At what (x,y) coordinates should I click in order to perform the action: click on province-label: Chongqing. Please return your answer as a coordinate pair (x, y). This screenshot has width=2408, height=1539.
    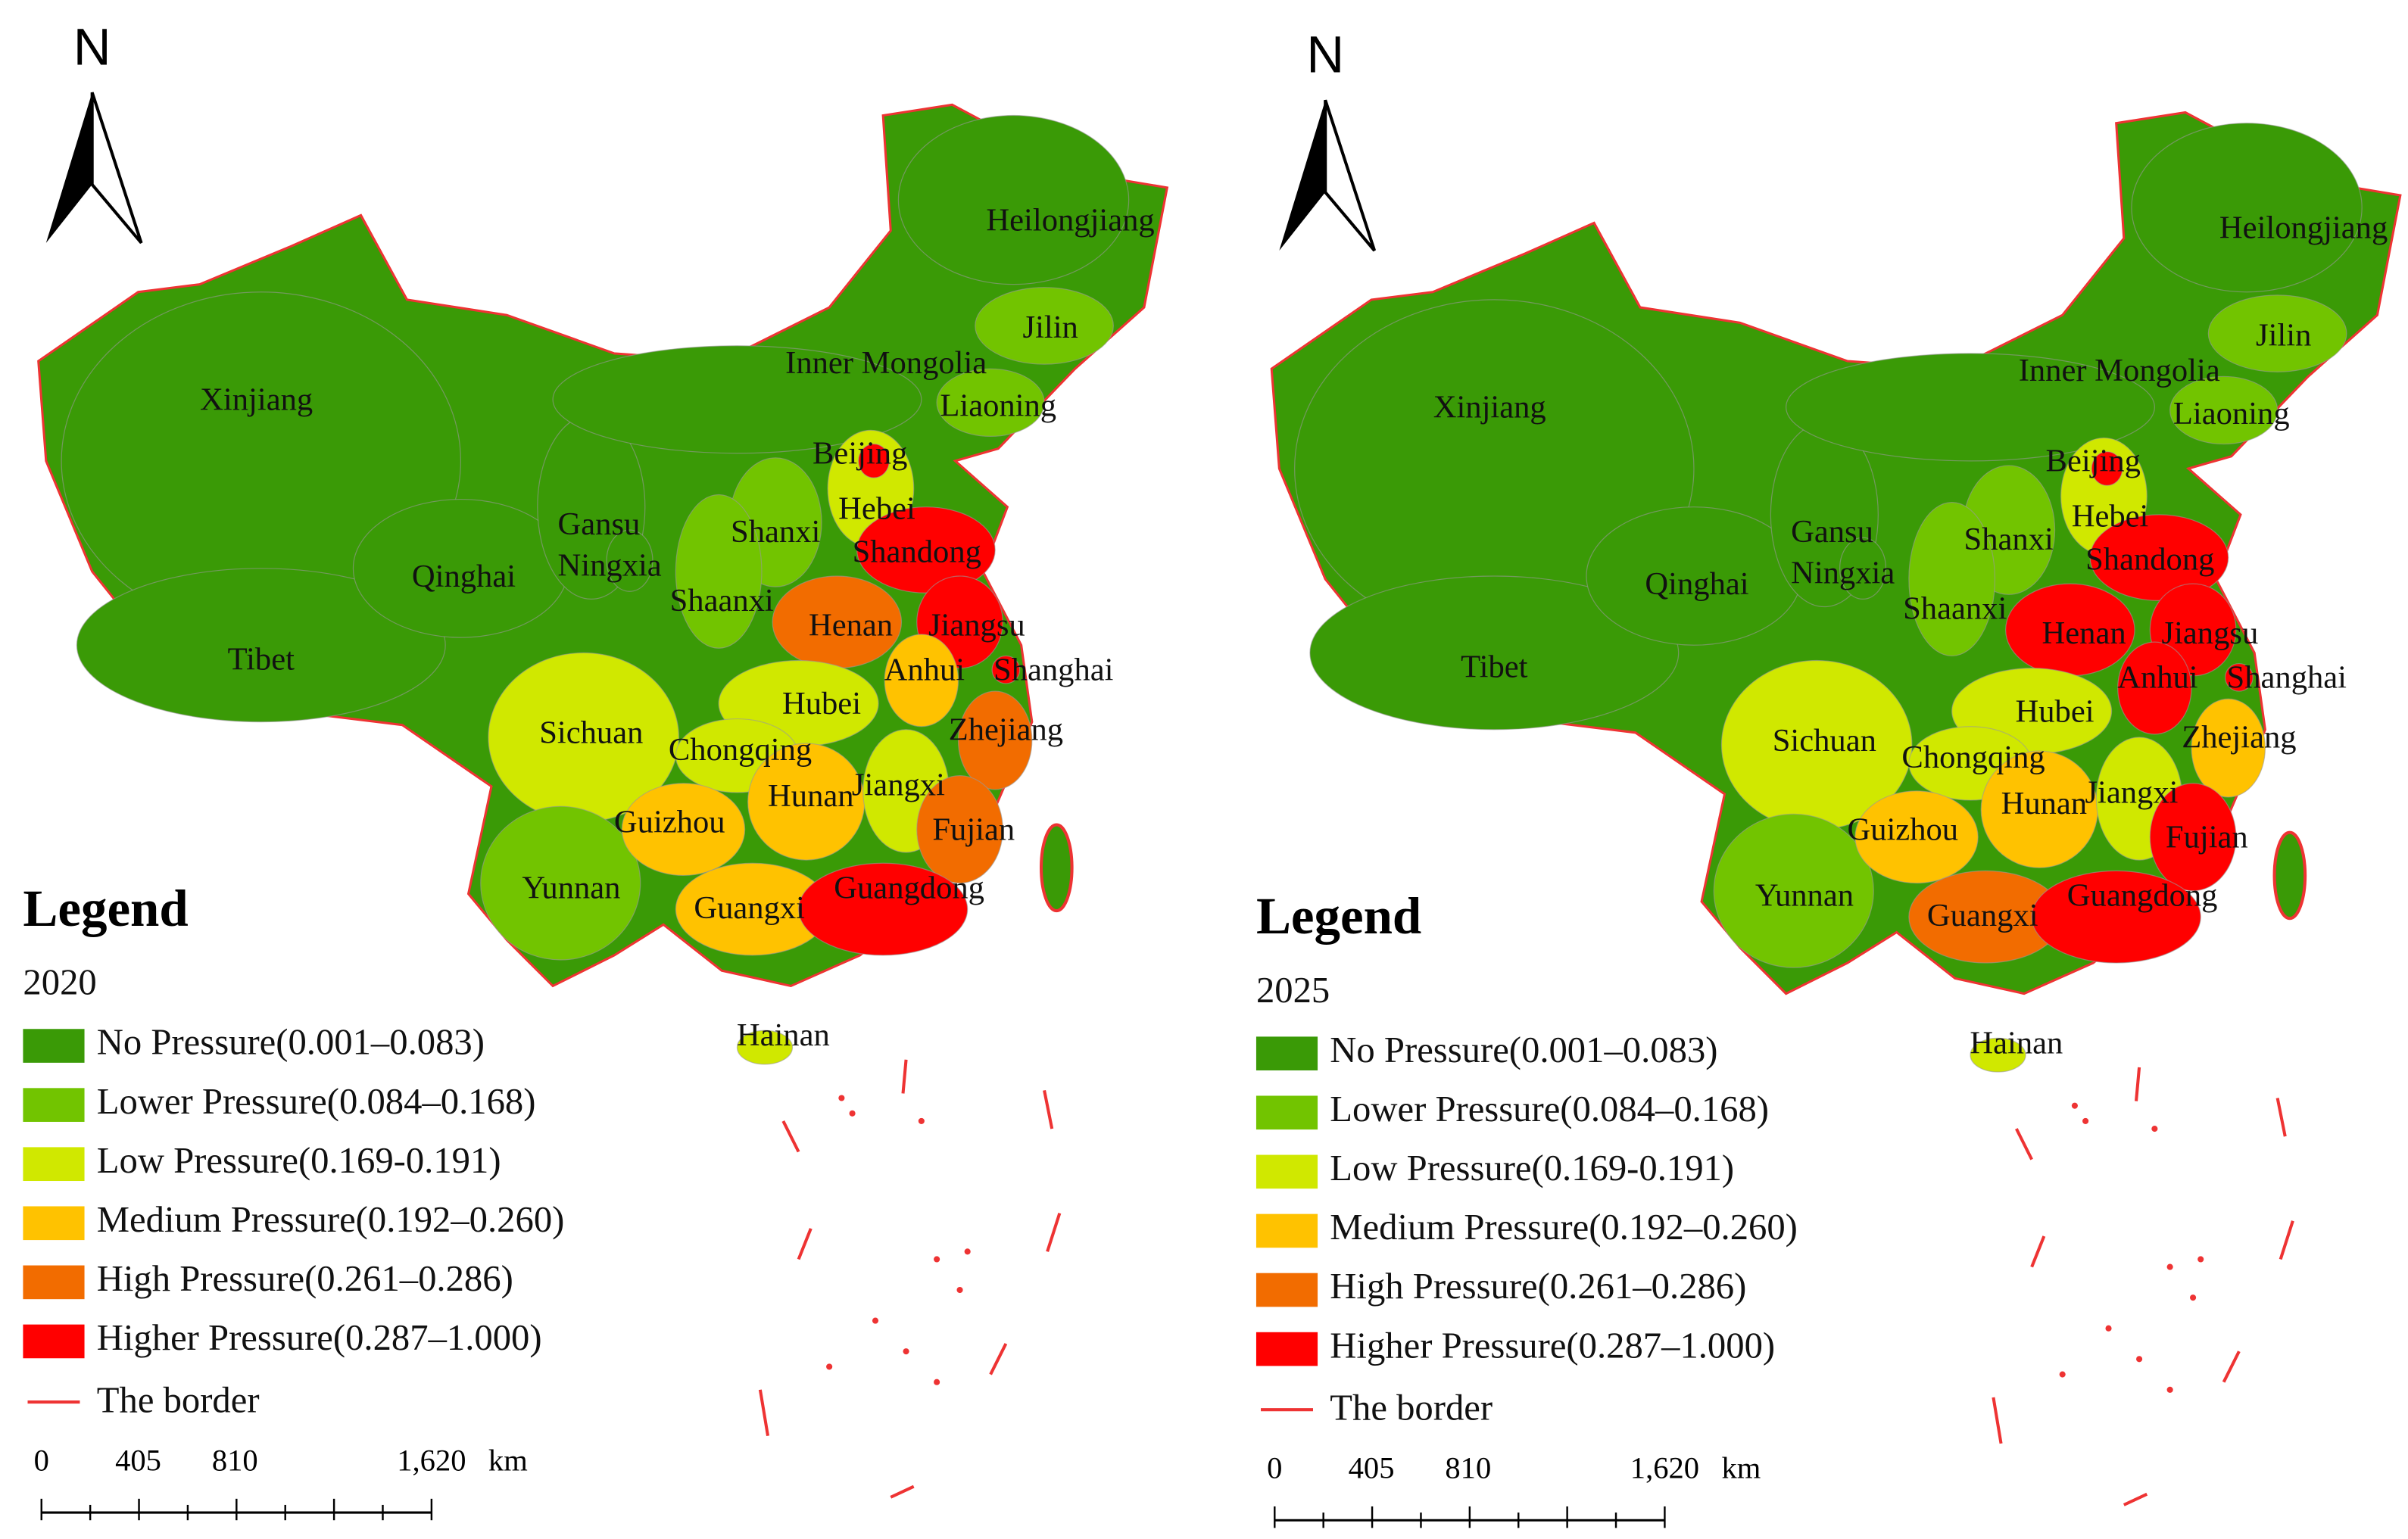
    Looking at the image, I should click on (740, 750).